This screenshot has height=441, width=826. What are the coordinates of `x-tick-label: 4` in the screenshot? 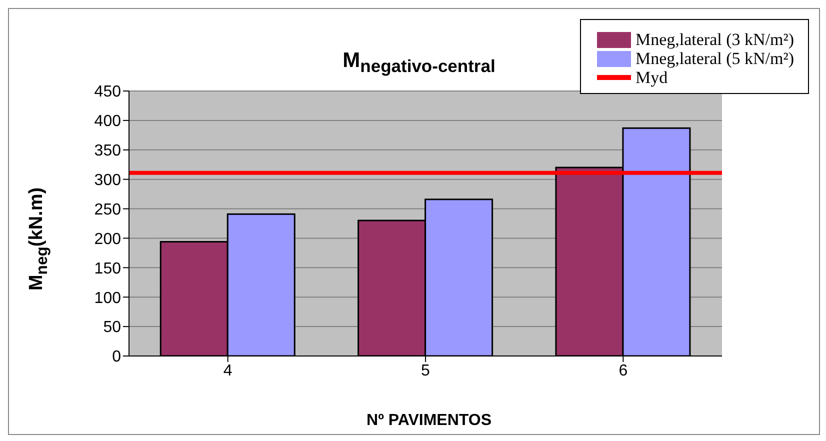 It's located at (227, 371).